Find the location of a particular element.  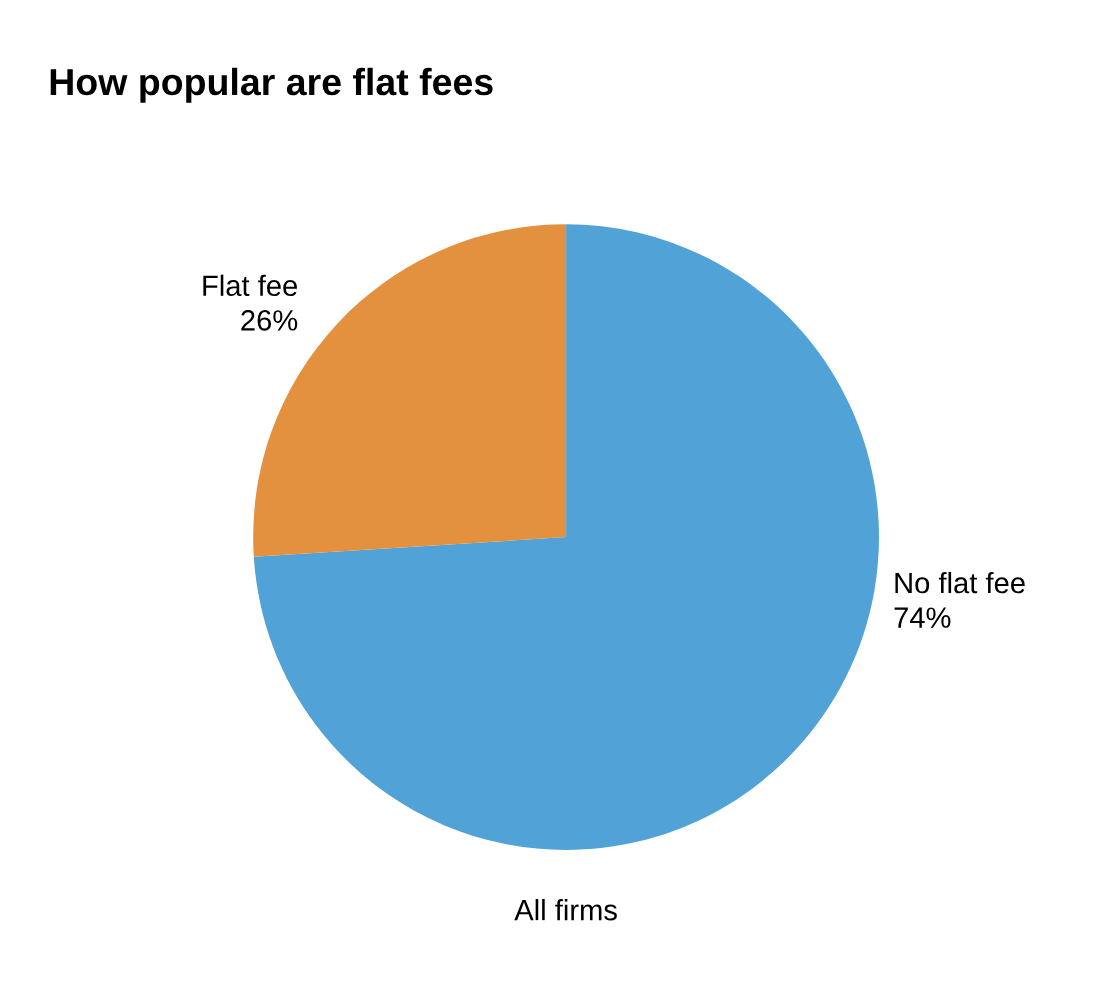

slice-label: No flat fee is located at coordinates (960, 582).